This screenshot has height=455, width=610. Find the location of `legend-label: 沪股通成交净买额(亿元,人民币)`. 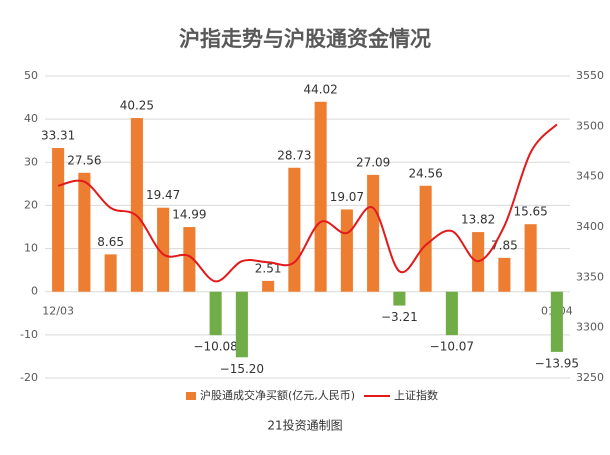

legend-label: 沪股通成交净买额(亿元,人民币) is located at coordinates (277, 395).